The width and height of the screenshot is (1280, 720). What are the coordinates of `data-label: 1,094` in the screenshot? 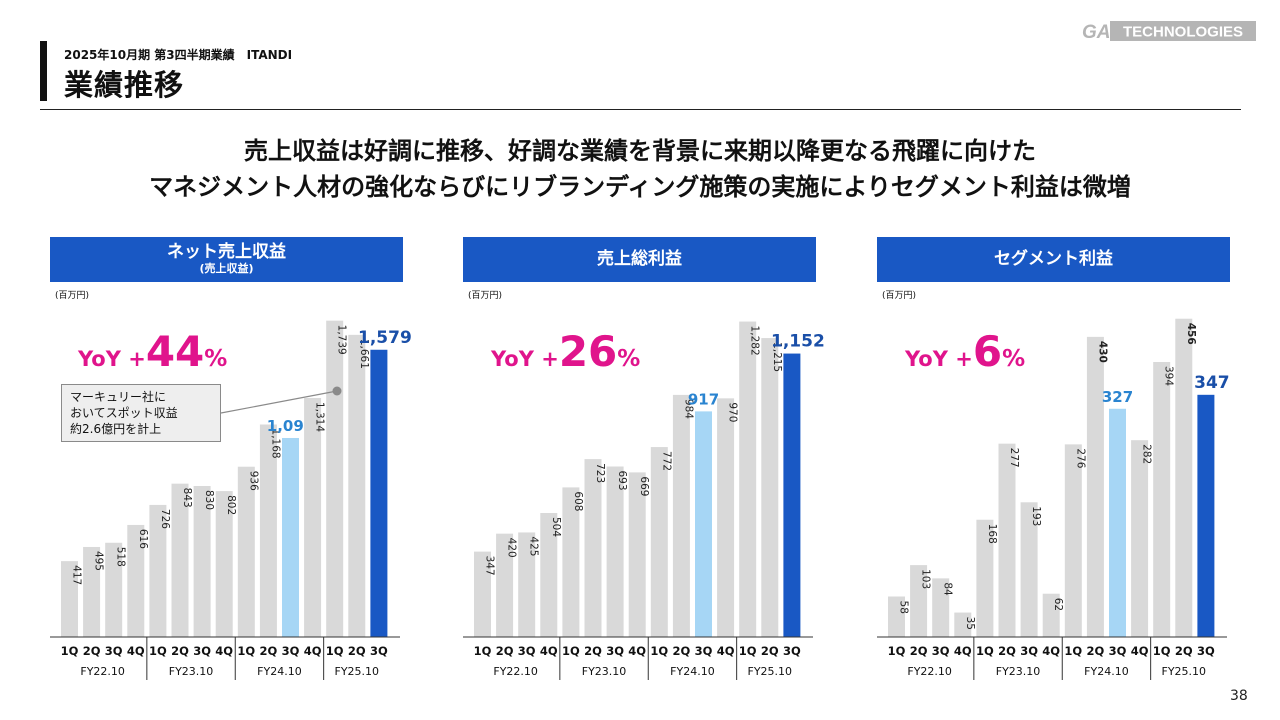 It's located at (290, 426).